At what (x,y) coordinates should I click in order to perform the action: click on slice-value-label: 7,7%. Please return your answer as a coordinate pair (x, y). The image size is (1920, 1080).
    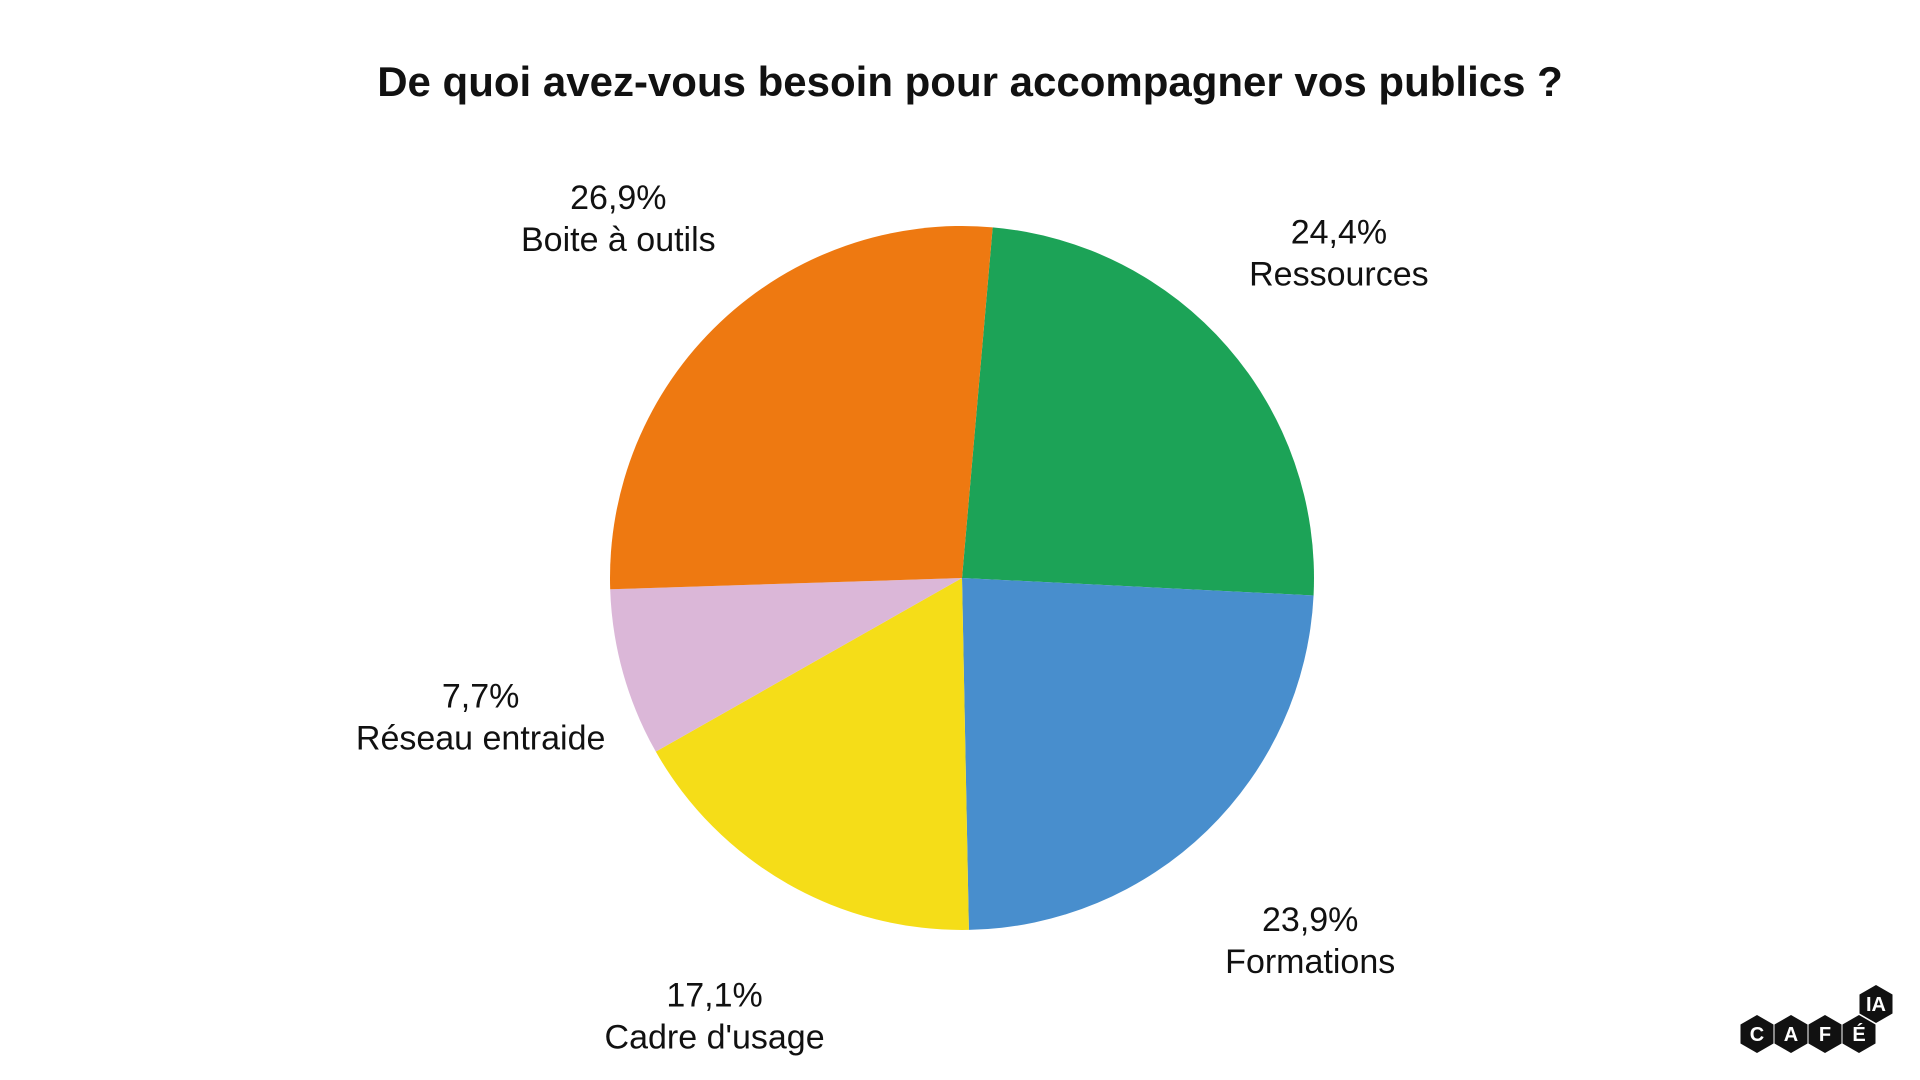
    Looking at the image, I should click on (481, 696).